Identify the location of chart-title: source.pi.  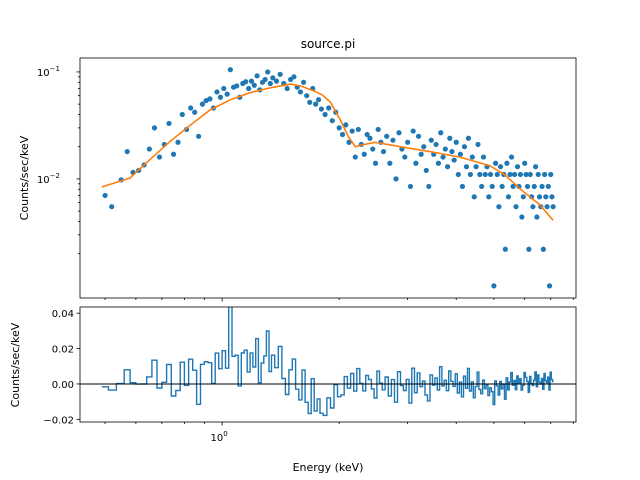
(328, 44).